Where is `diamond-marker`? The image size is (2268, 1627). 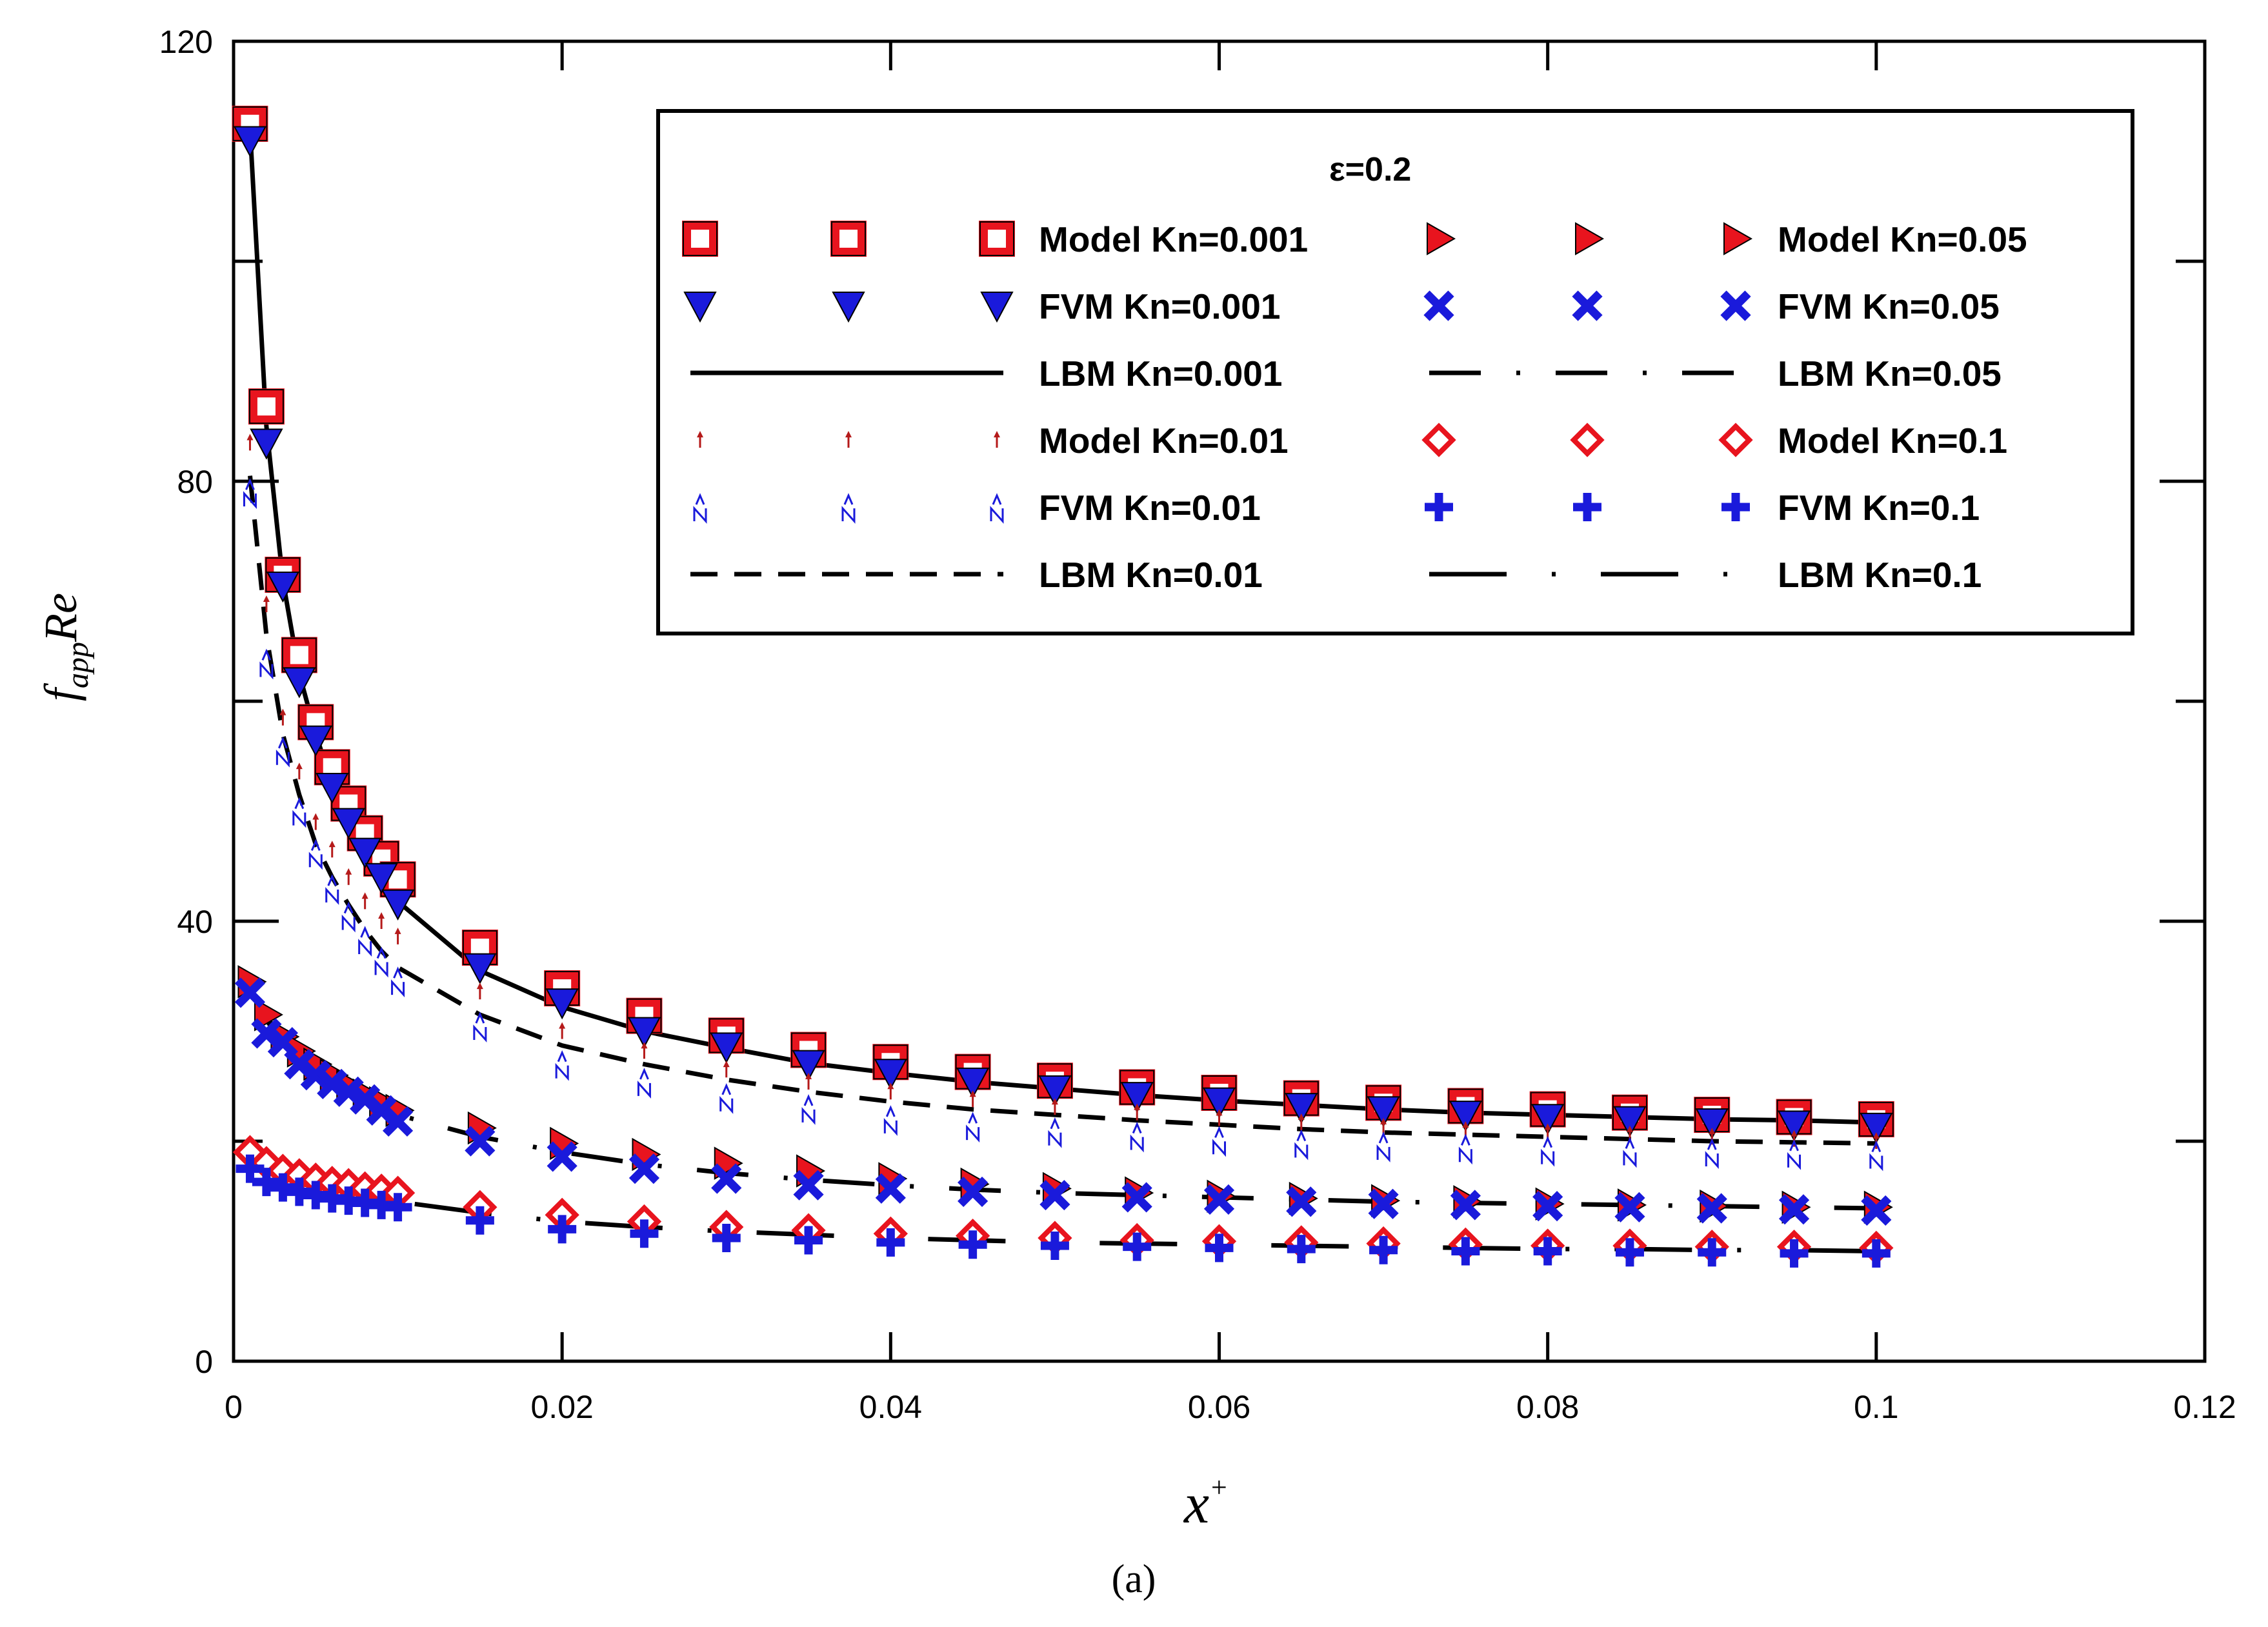 diamond-marker is located at coordinates (1438, 440).